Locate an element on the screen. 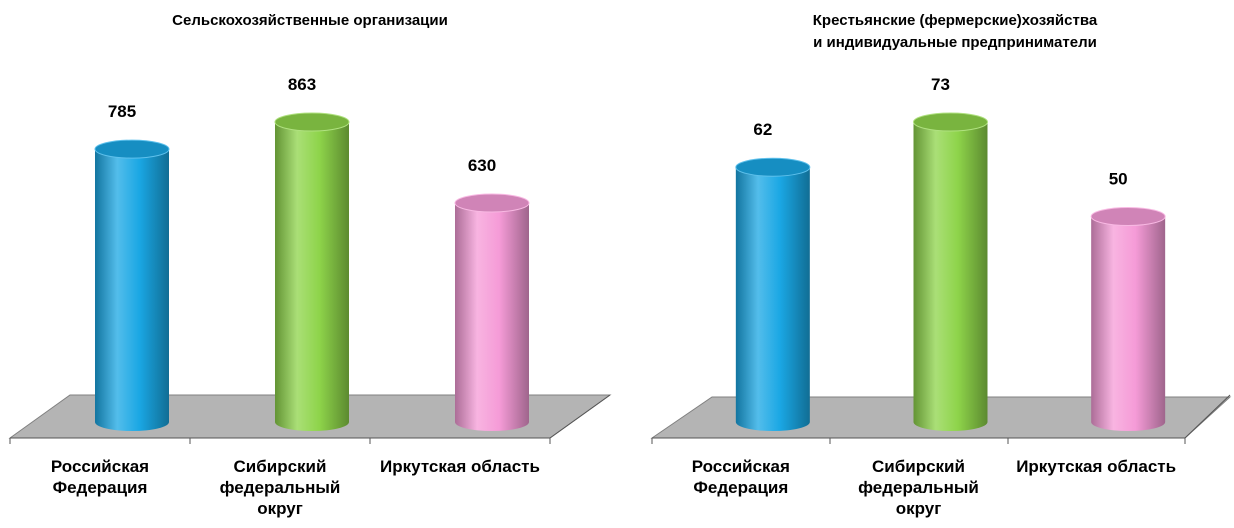  data-label: 73 is located at coordinates (940, 84).